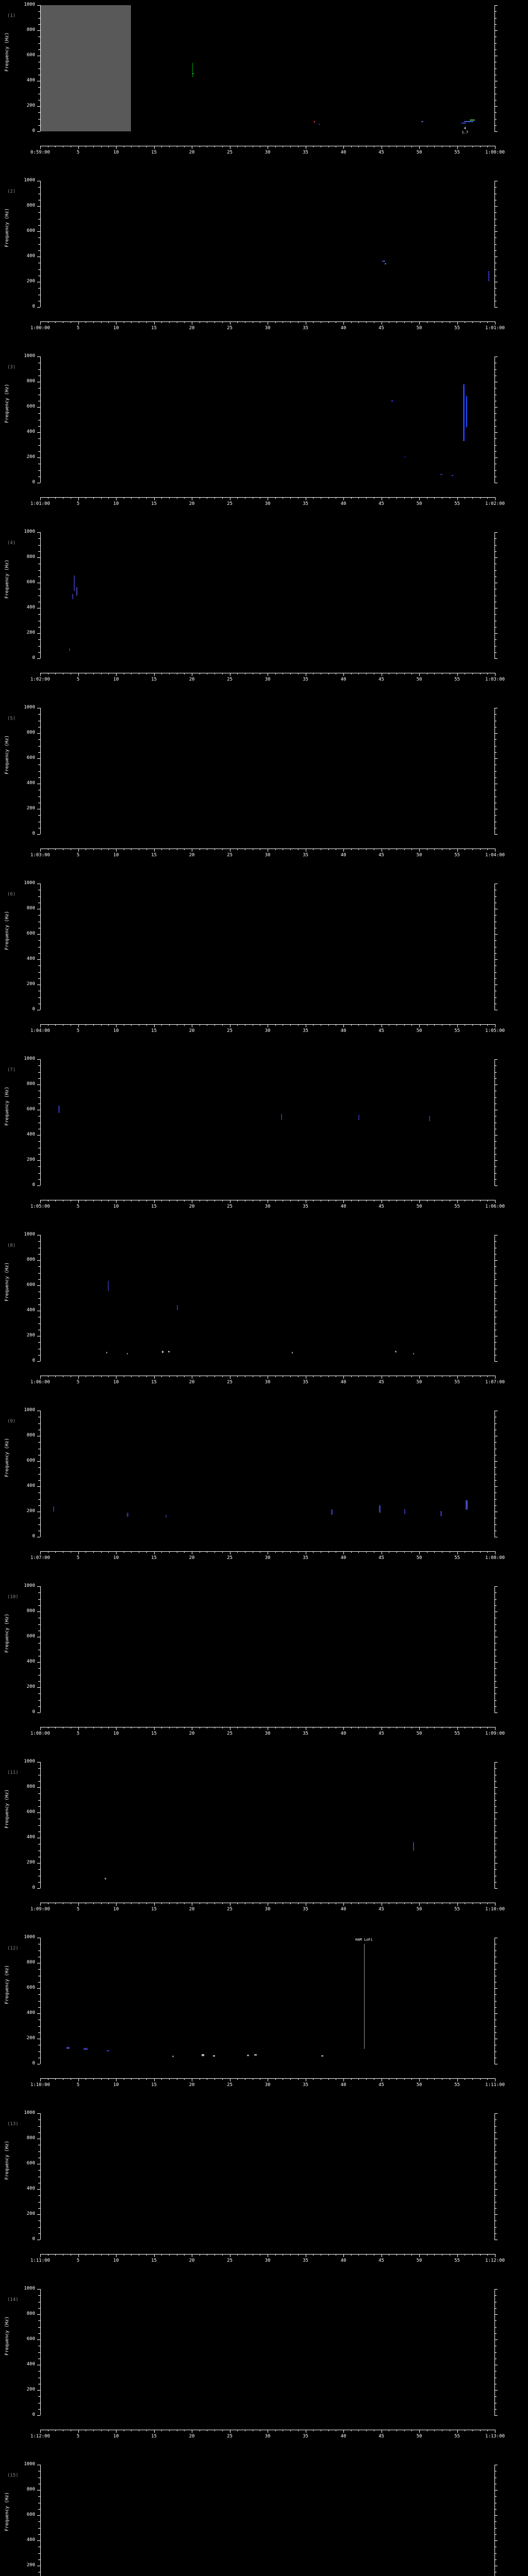 The image size is (528, 2576). I want to click on x-tick-label-start: 1:09:00, so click(40, 1909).